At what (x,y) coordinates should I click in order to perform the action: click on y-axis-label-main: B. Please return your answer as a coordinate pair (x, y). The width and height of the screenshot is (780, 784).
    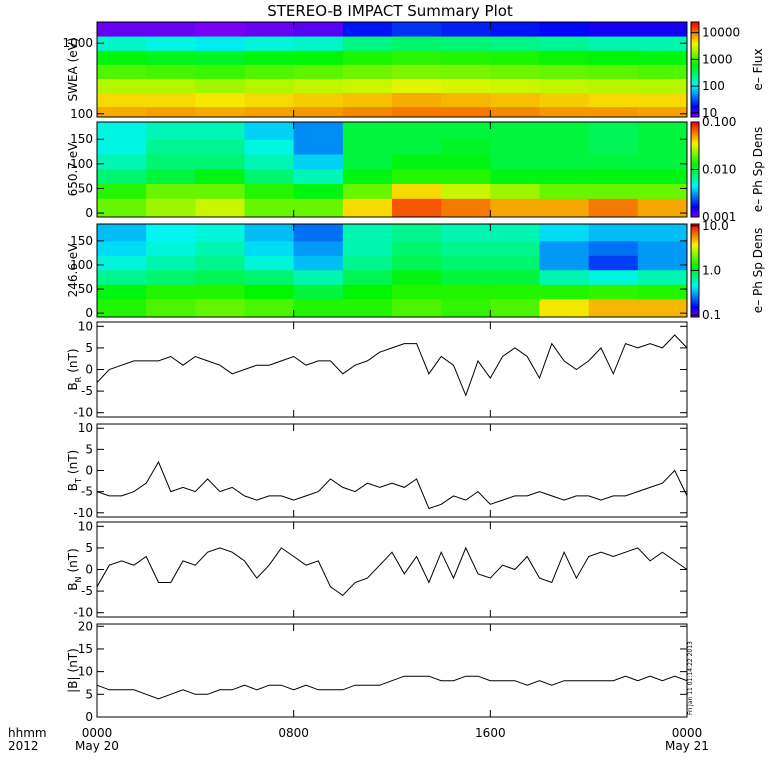
    Looking at the image, I should click on (73, 587).